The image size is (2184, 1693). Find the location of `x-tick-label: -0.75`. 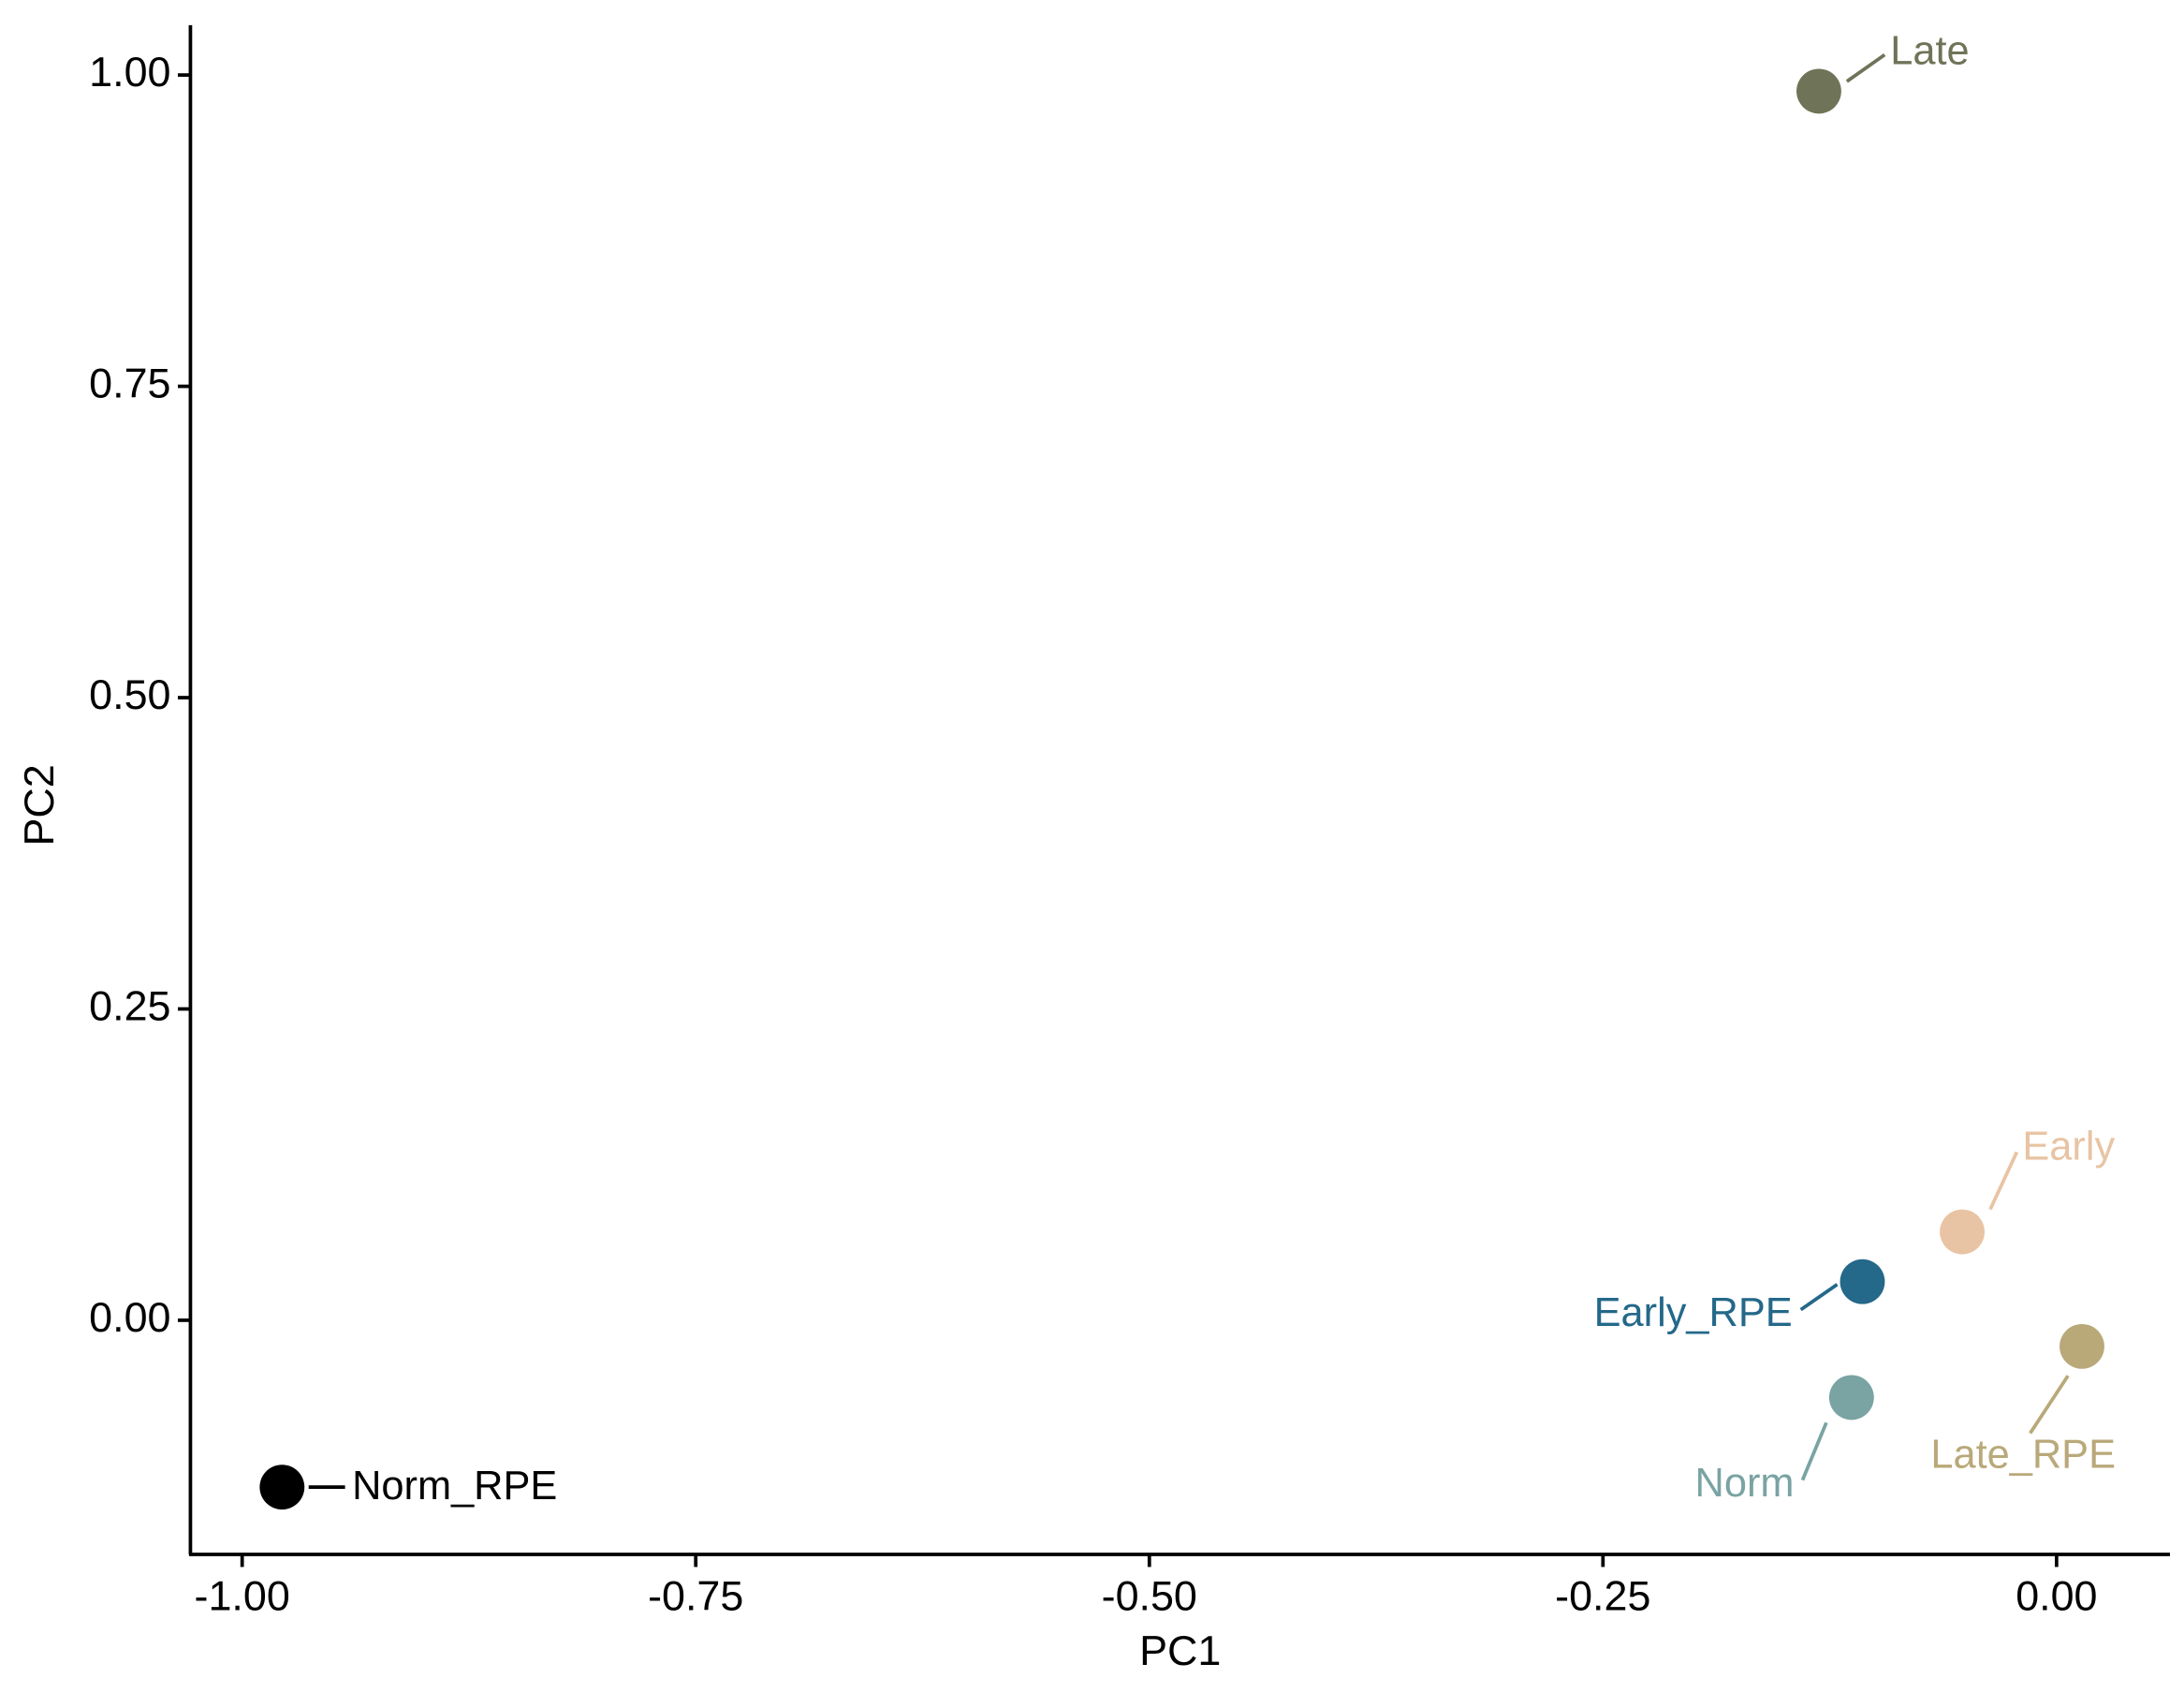

x-tick-label: -0.75 is located at coordinates (695, 1596).